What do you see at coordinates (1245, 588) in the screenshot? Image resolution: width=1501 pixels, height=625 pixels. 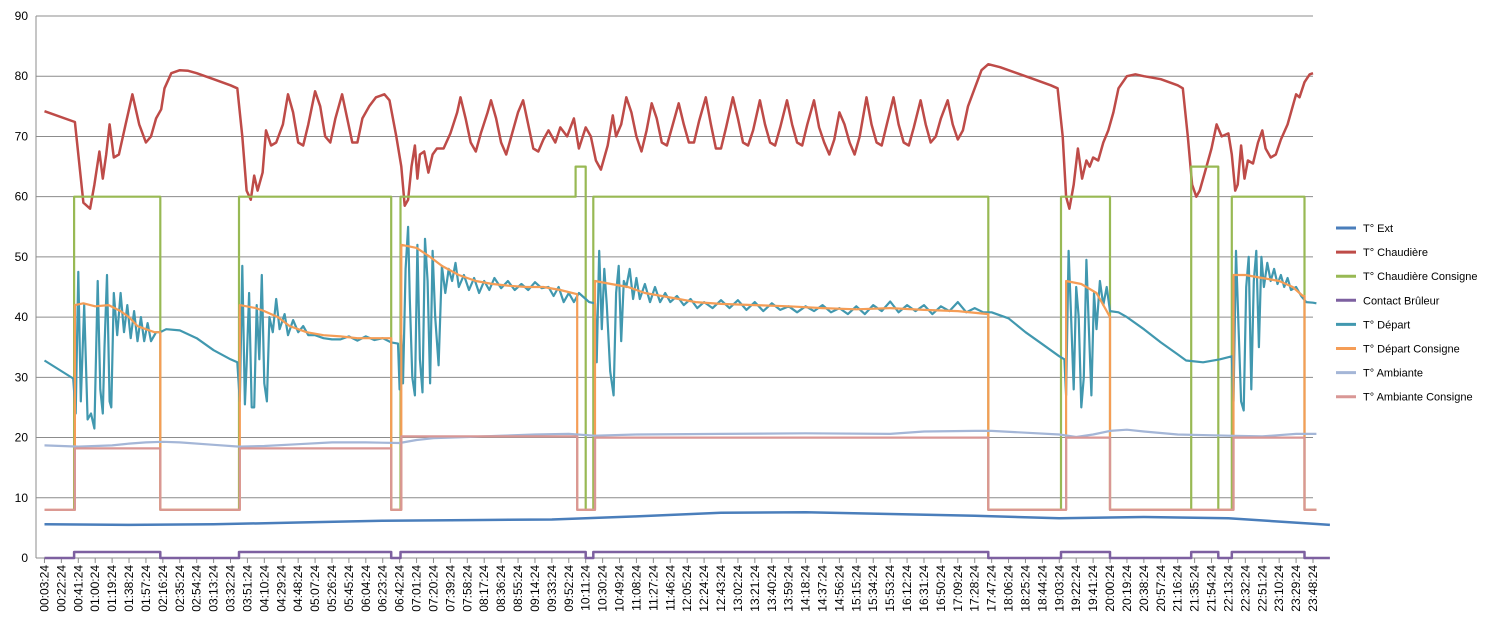 I see `x-tick-label: 22:32:24` at bounding box center [1245, 588].